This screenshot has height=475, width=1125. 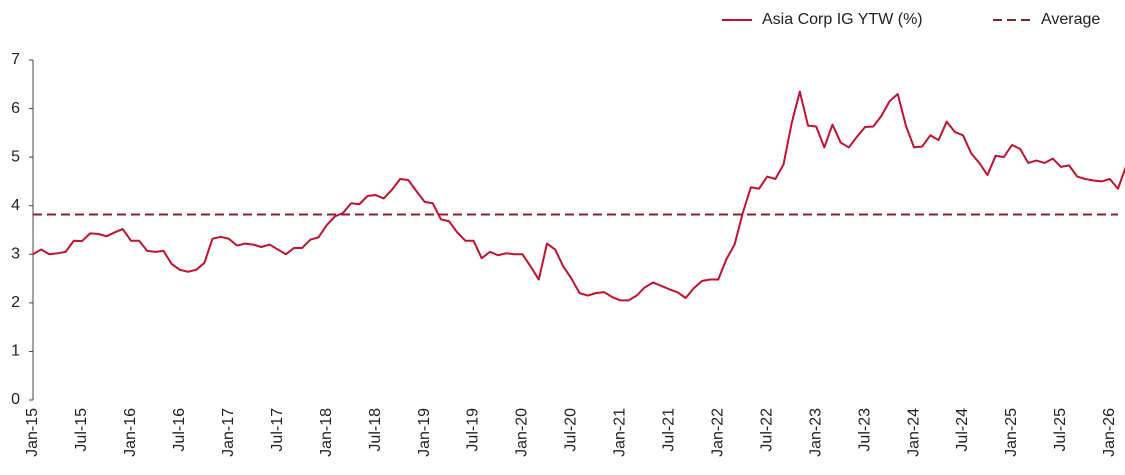 What do you see at coordinates (15, 254) in the screenshot?
I see `y-tick-label: 3` at bounding box center [15, 254].